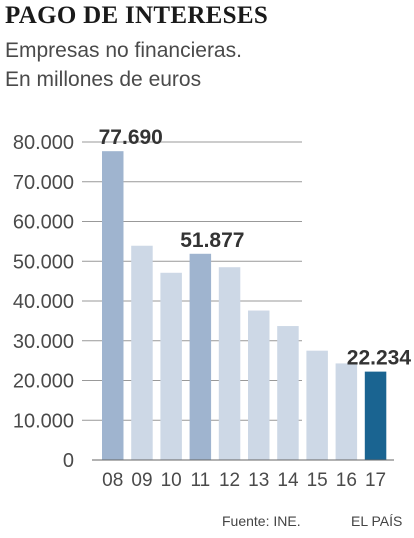 This screenshot has height=538, width=414. What do you see at coordinates (112, 480) in the screenshot?
I see `x-tick-label: 08` at bounding box center [112, 480].